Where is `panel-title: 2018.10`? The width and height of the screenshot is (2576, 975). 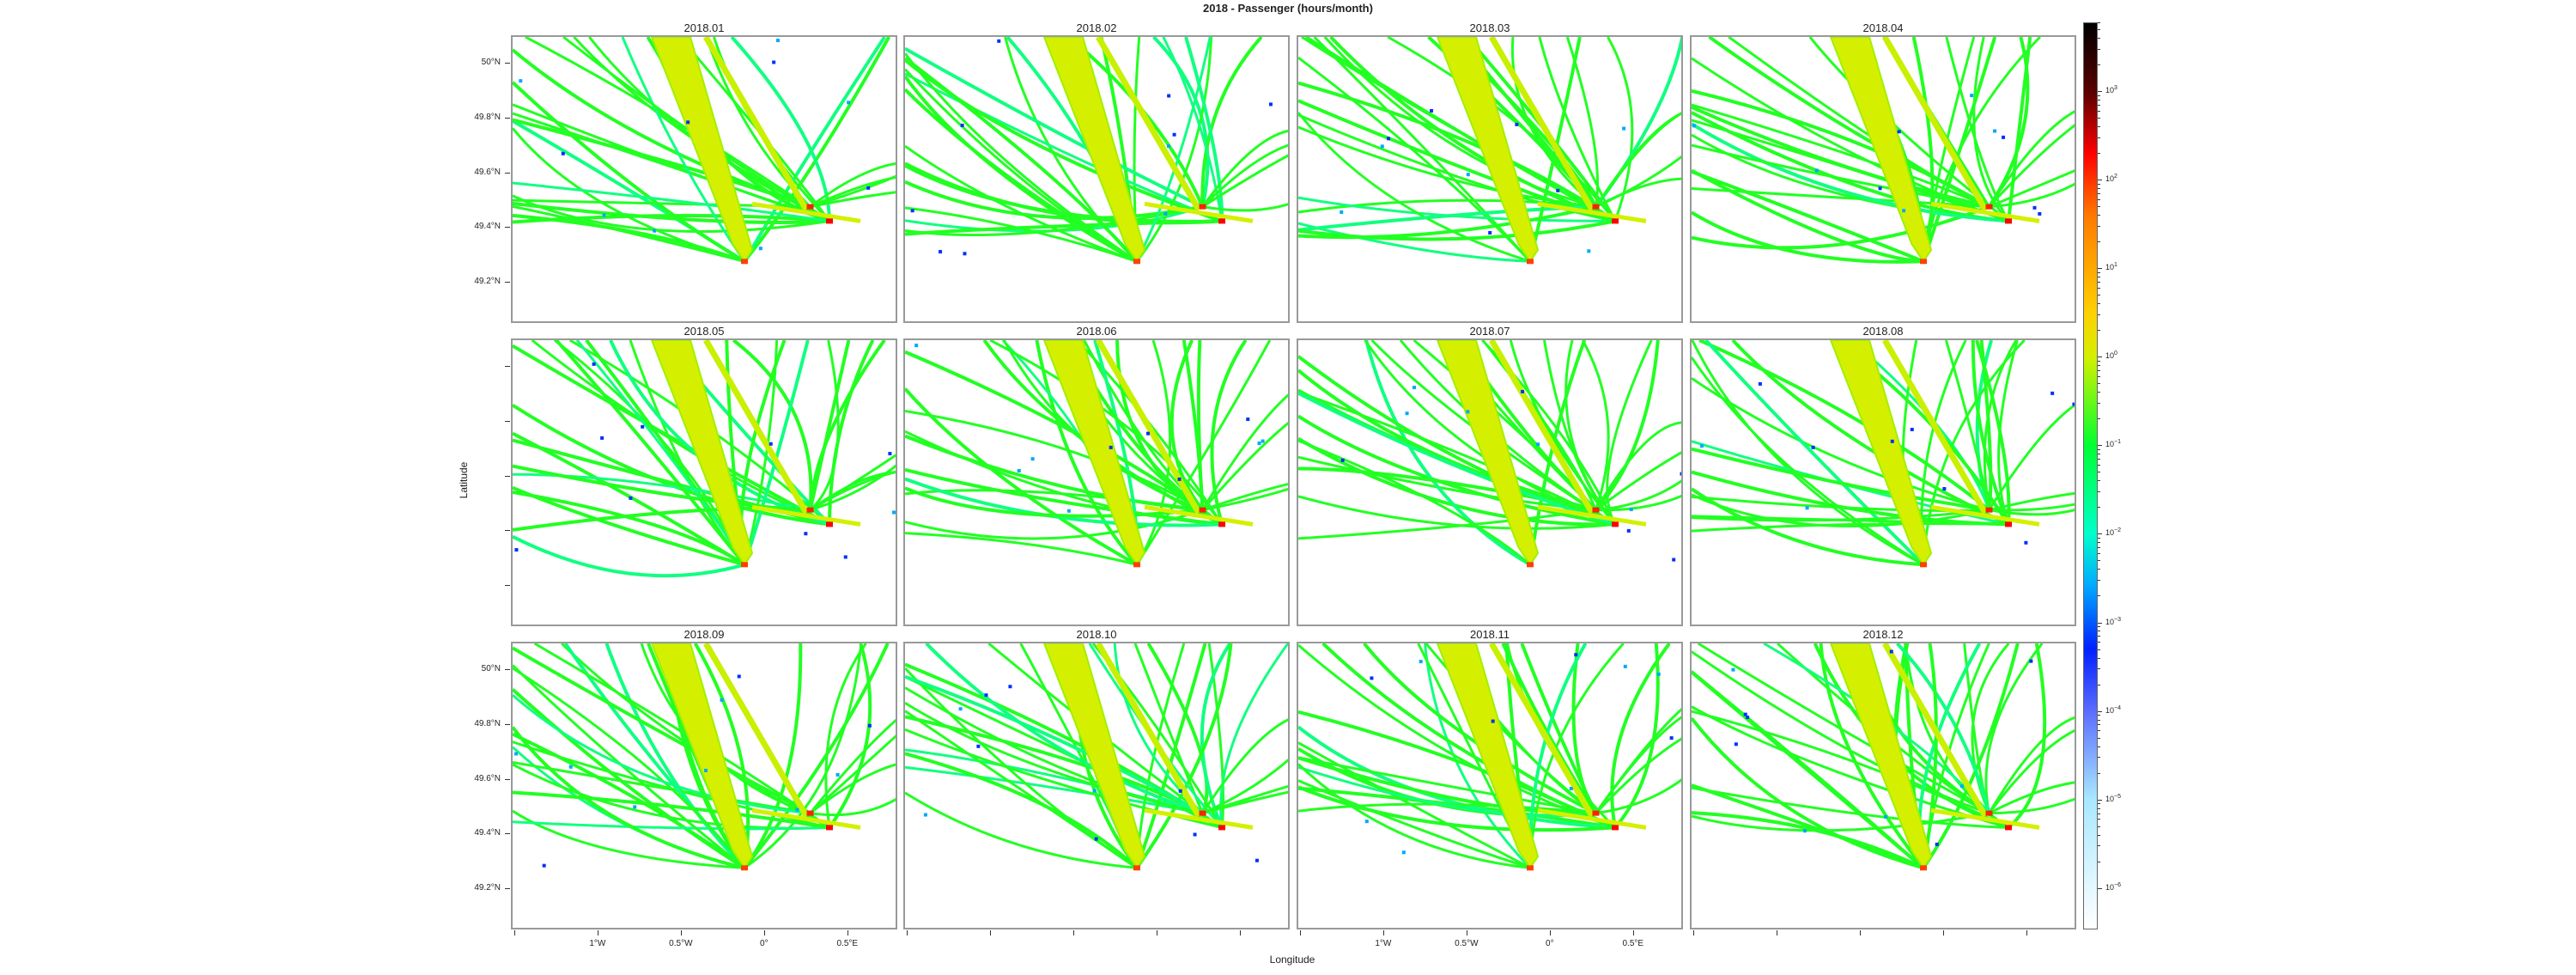
panel-title: 2018.10 is located at coordinates (1096, 634).